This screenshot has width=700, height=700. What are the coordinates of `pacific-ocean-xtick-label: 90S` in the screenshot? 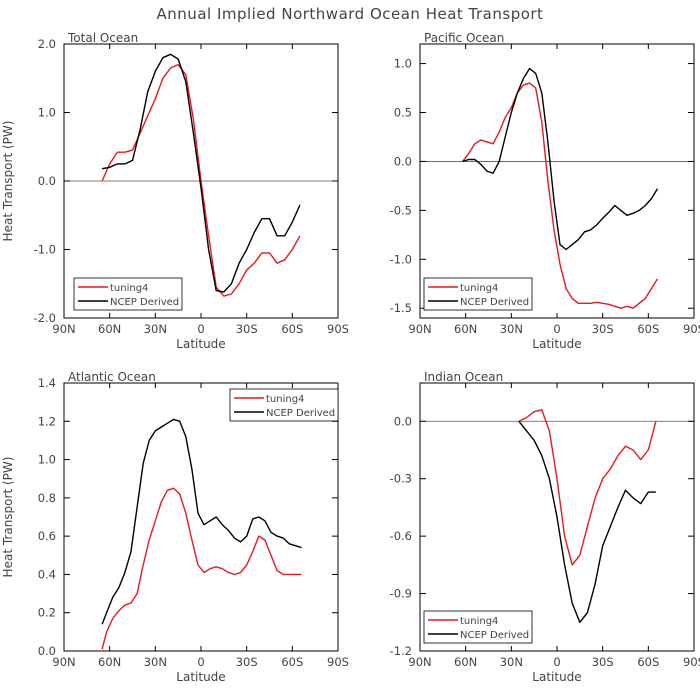 It's located at (691, 329).